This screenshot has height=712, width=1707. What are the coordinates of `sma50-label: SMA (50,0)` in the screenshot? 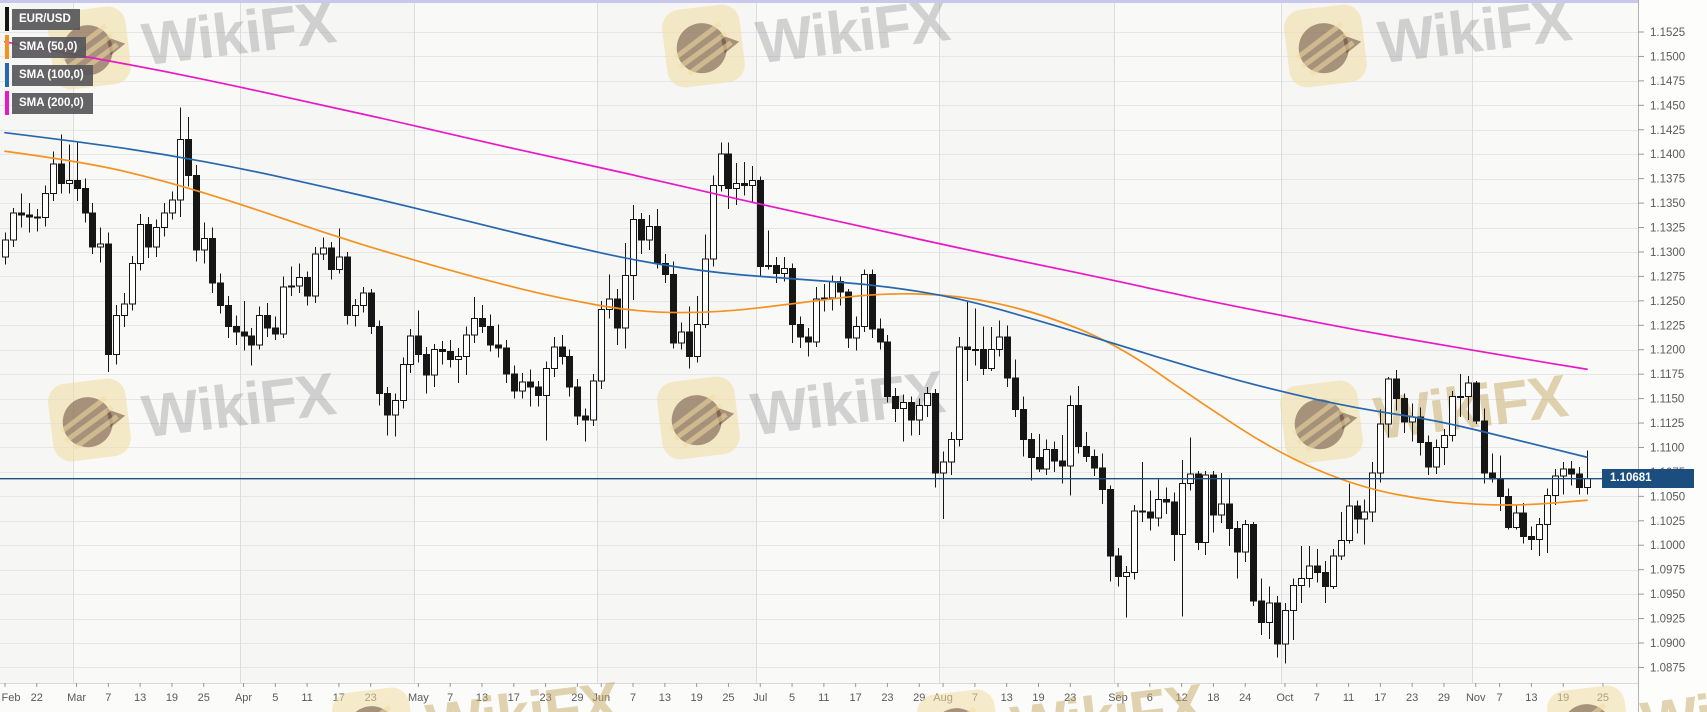 It's located at (49, 47).